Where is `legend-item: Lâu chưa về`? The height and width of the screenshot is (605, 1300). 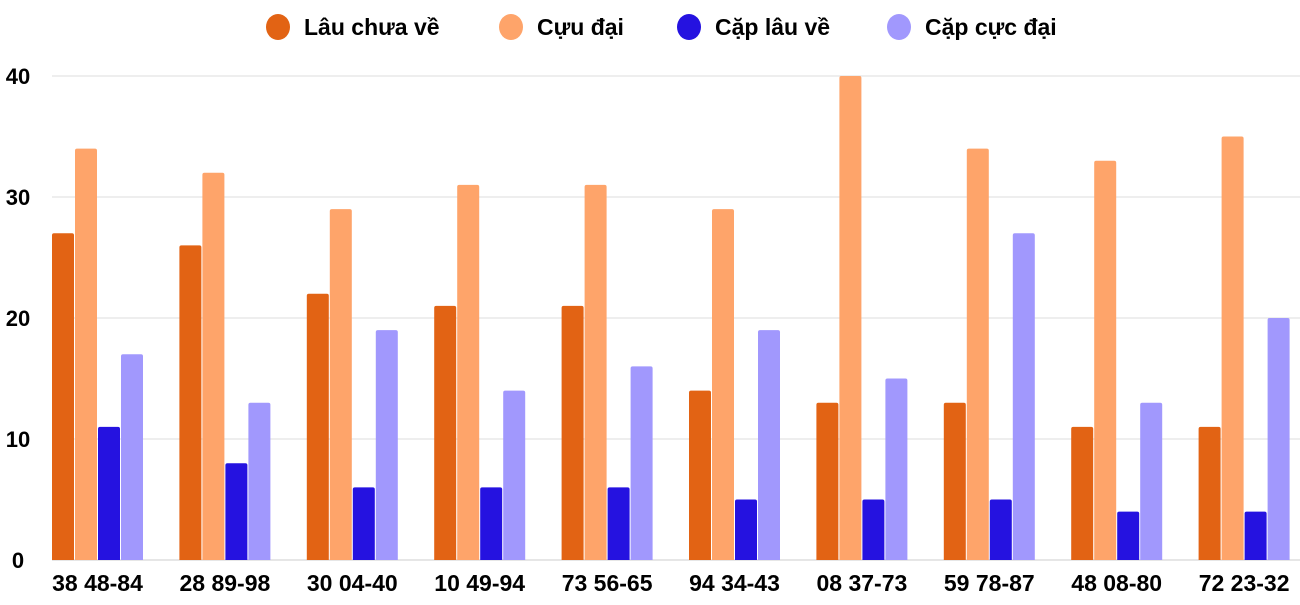
legend-item: Lâu chưa về is located at coordinates (353, 27).